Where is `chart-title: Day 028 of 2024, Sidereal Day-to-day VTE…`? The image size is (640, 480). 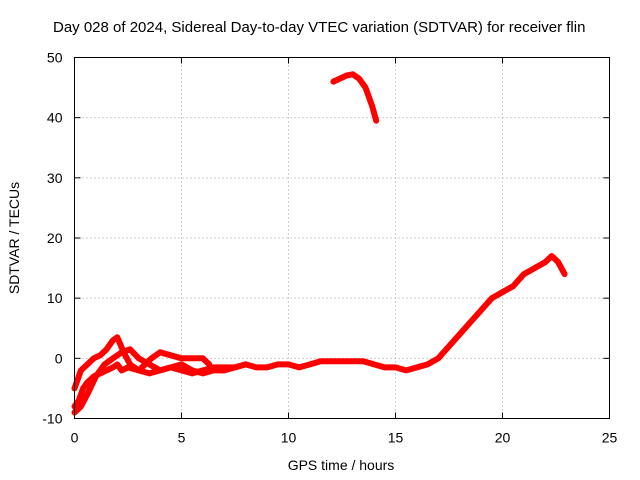 chart-title: Day 028 of 2024, Sidereal Day-to-day VTE… is located at coordinates (319, 27).